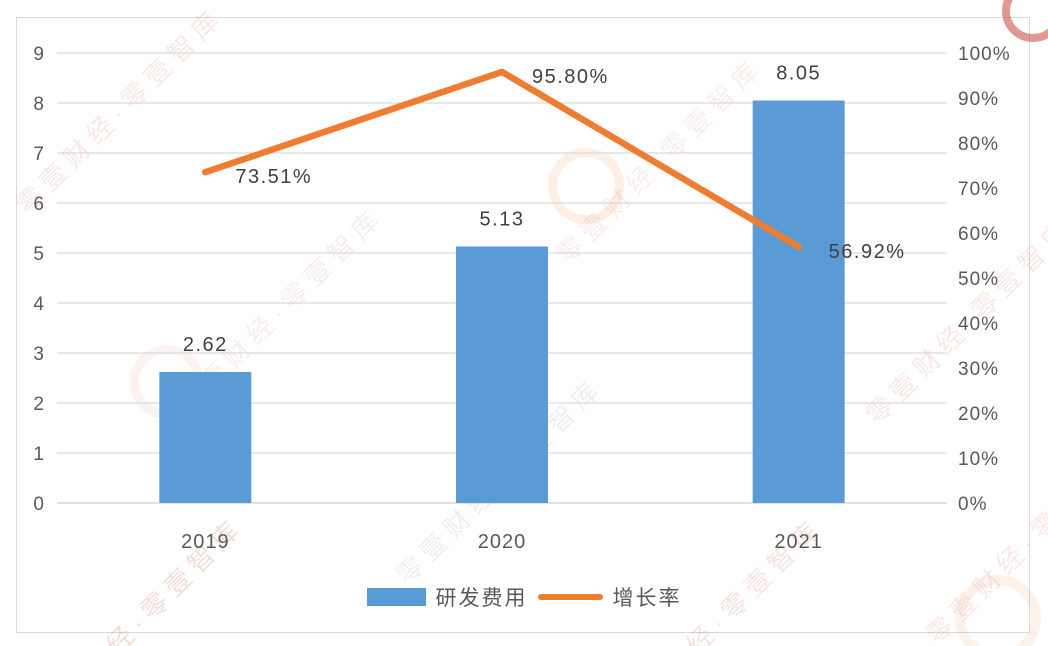  What do you see at coordinates (978, 459) in the screenshot?
I see `right-axis-tick-label: 10%` at bounding box center [978, 459].